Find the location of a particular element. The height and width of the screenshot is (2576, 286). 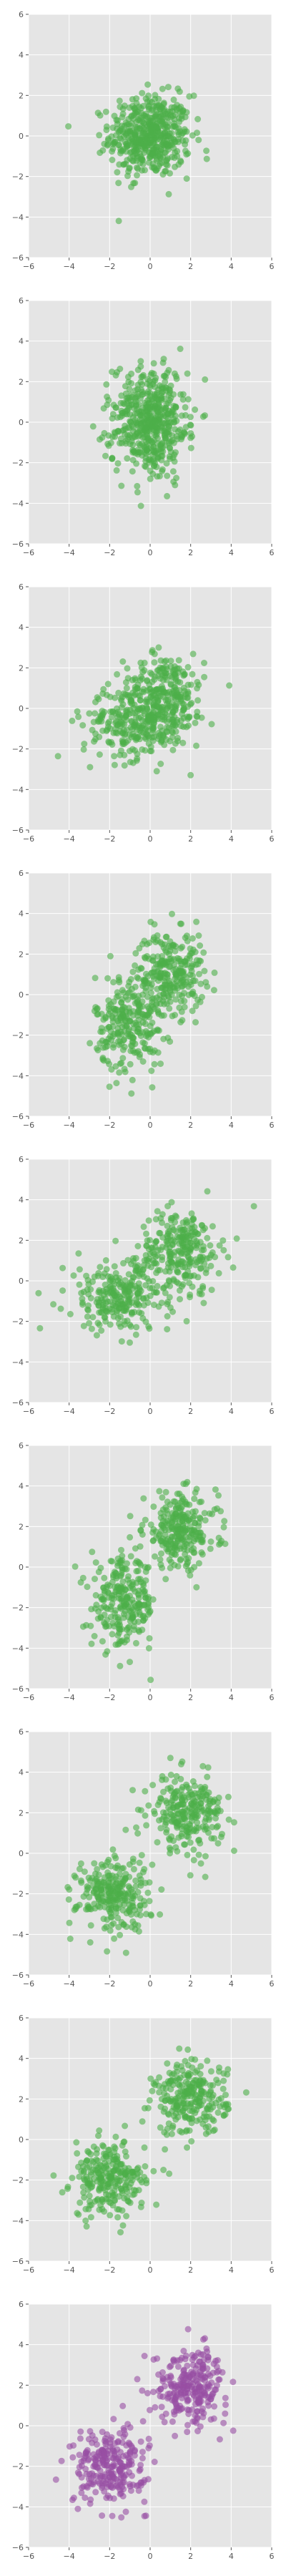

x-tick-label: 2 is located at coordinates (190, 552).